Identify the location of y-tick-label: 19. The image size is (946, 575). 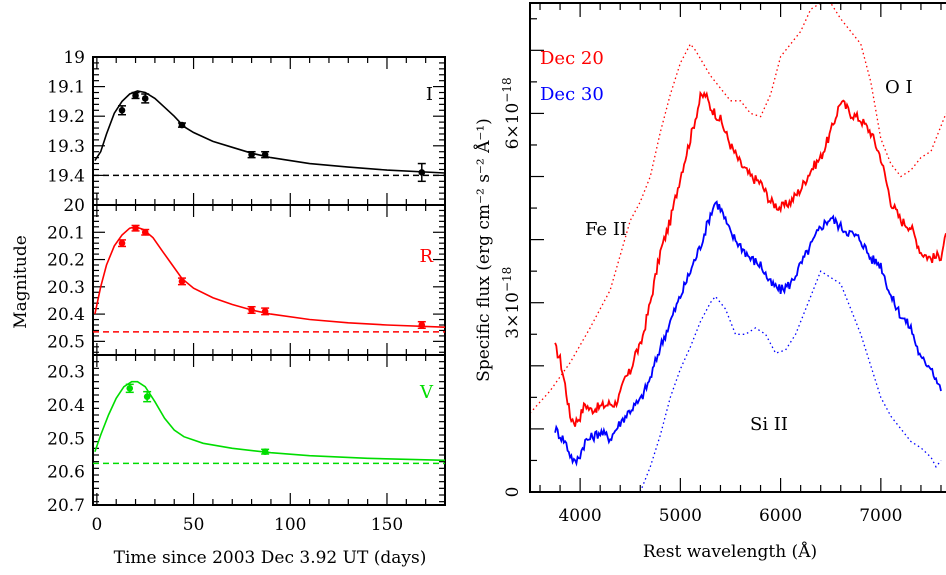
(74, 58).